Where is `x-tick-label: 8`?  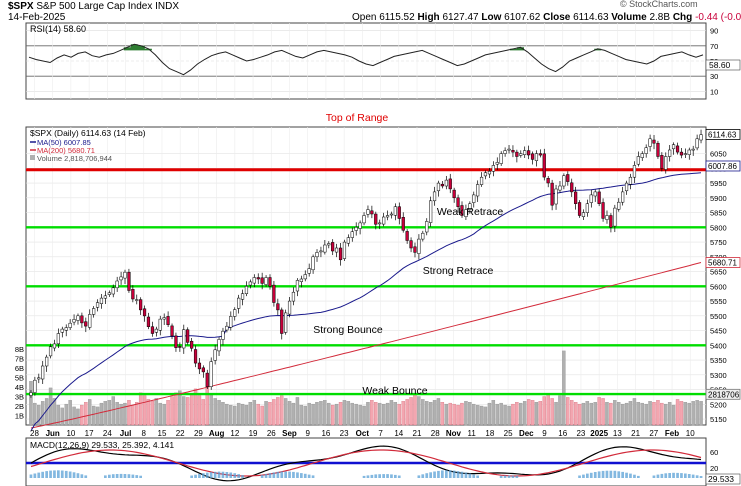 x-tick-label: 8 is located at coordinates (144, 433).